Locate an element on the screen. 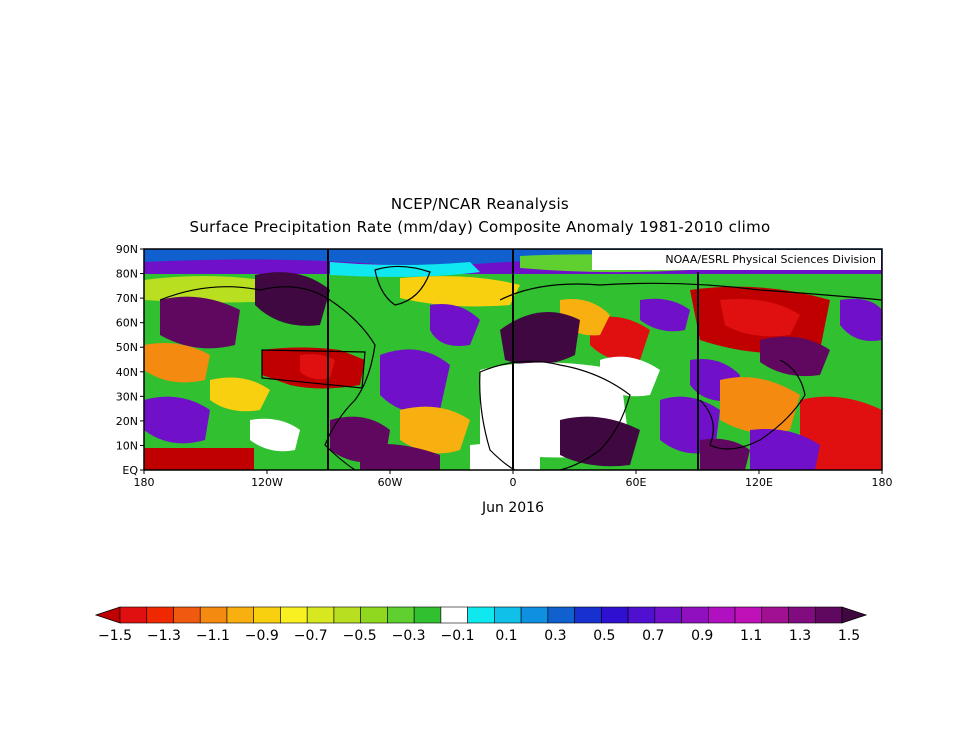 The width and height of the screenshot is (960, 742). colorbar-tick-label: 0.1 is located at coordinates (506, 636).